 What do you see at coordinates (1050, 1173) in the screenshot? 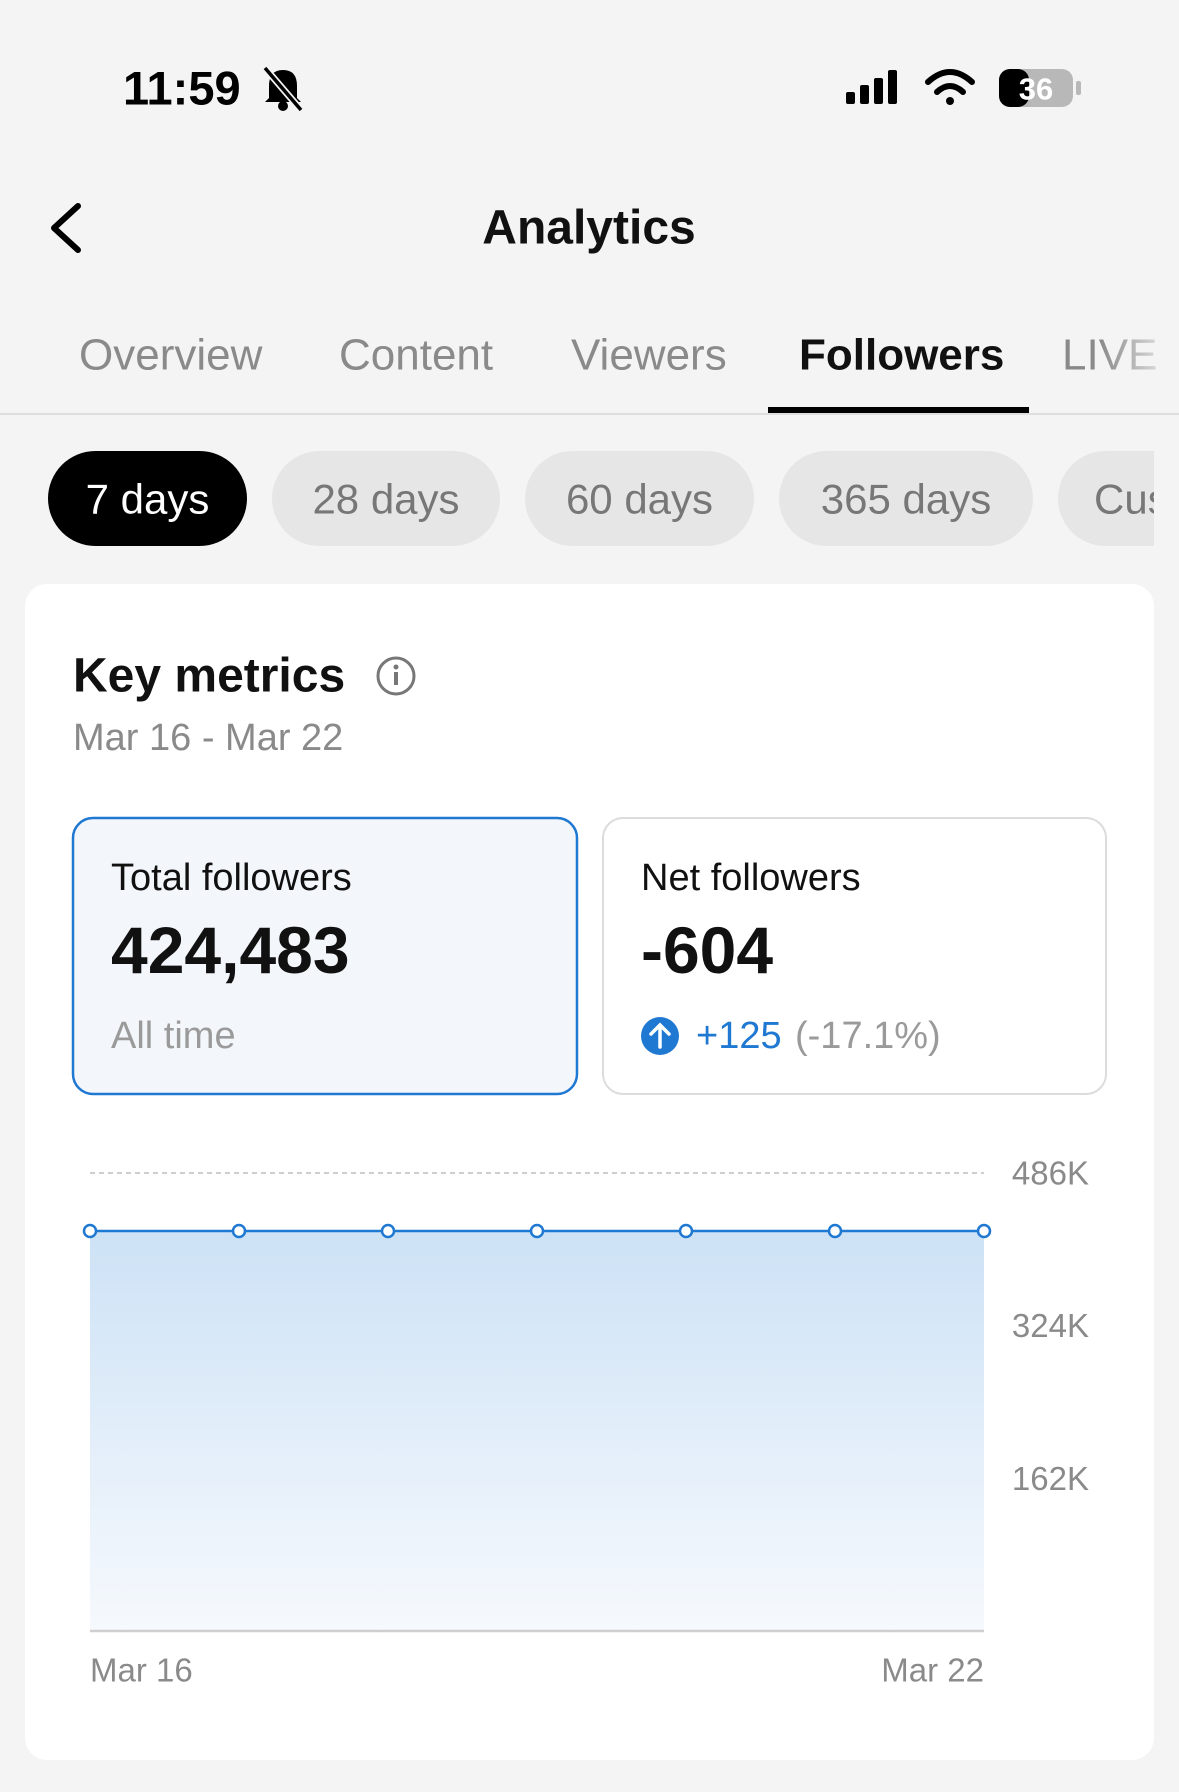
I see `y-tick-label: 486K` at bounding box center [1050, 1173].